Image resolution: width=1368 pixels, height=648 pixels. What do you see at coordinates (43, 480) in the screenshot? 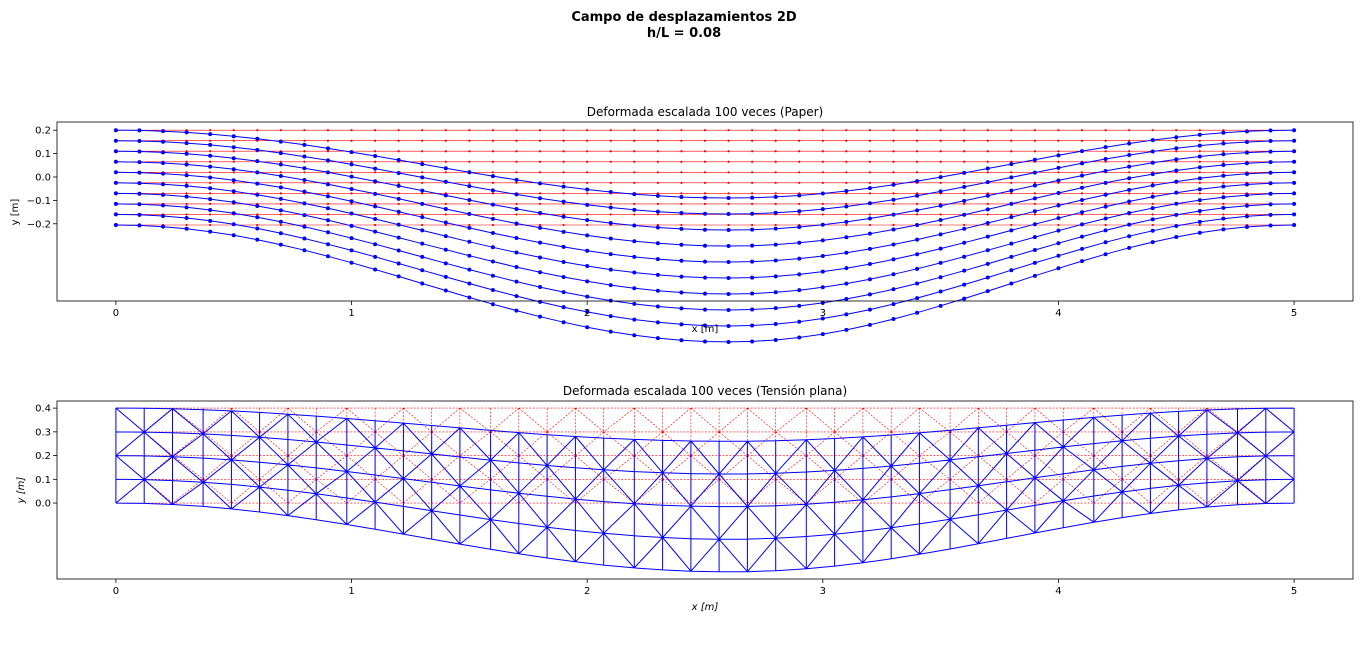
I see `ytick-label: 0.1` at bounding box center [43, 480].